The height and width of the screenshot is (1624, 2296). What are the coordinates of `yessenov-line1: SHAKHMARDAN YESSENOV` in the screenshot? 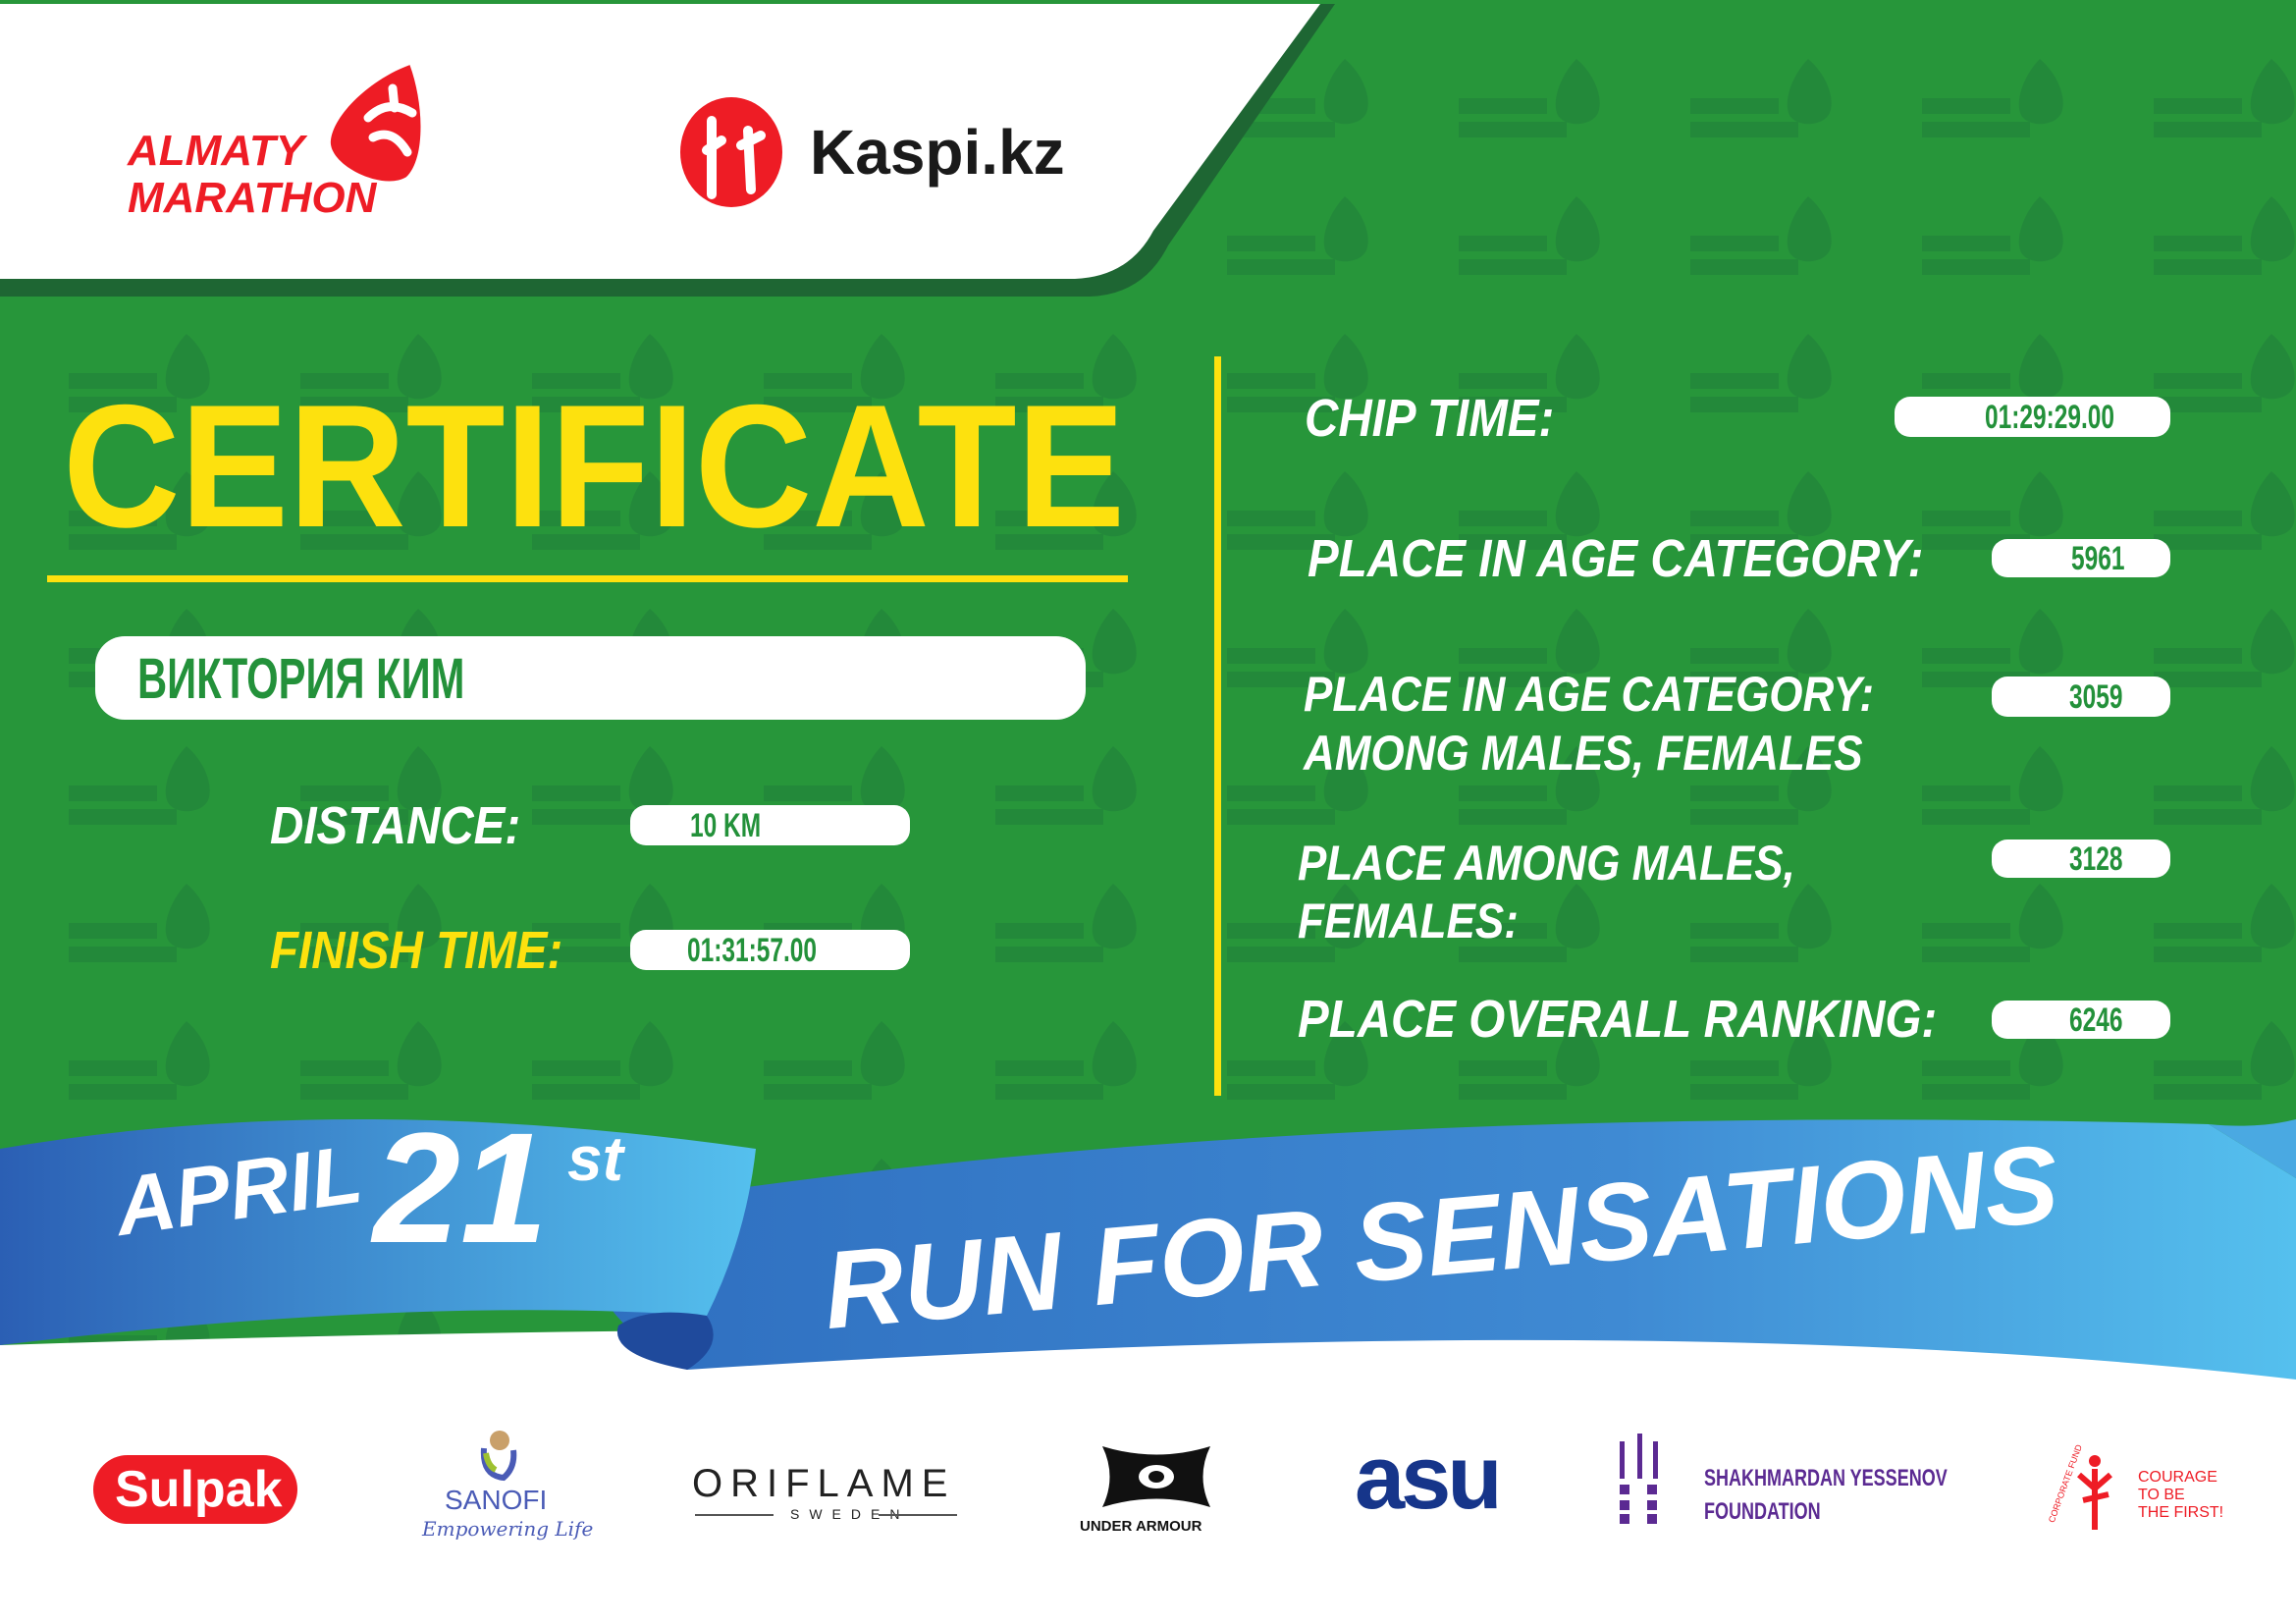 It's located at (1826, 1478).